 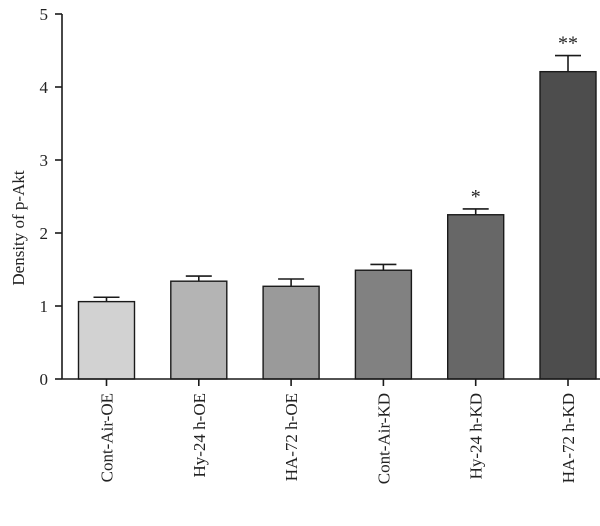 I want to click on bar-hy-24-h-oe, so click(x=199, y=330).